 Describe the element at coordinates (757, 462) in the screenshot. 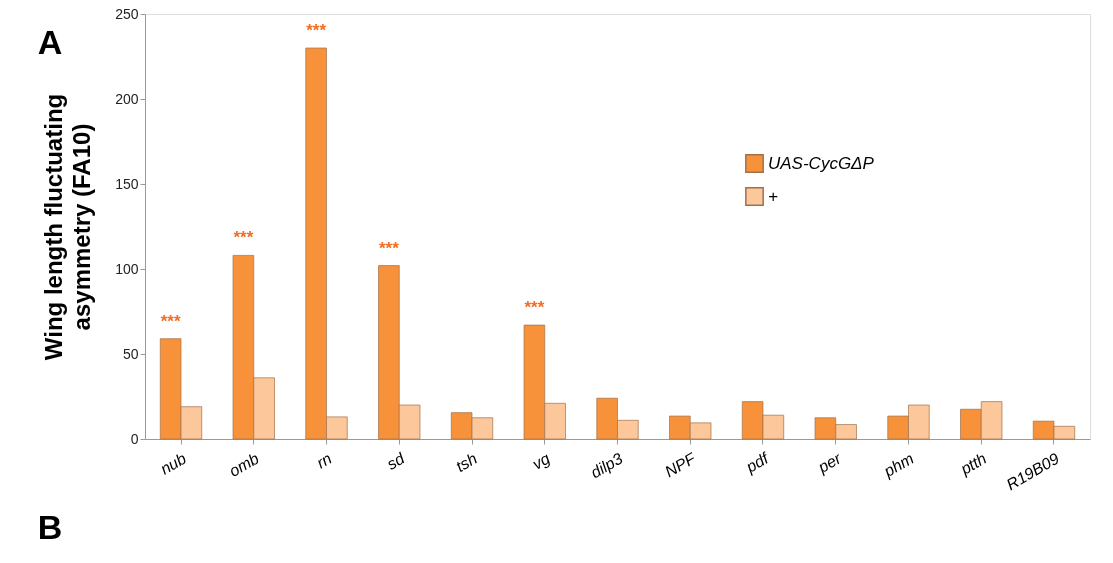

I see `x-tick-label: pdf` at that location.